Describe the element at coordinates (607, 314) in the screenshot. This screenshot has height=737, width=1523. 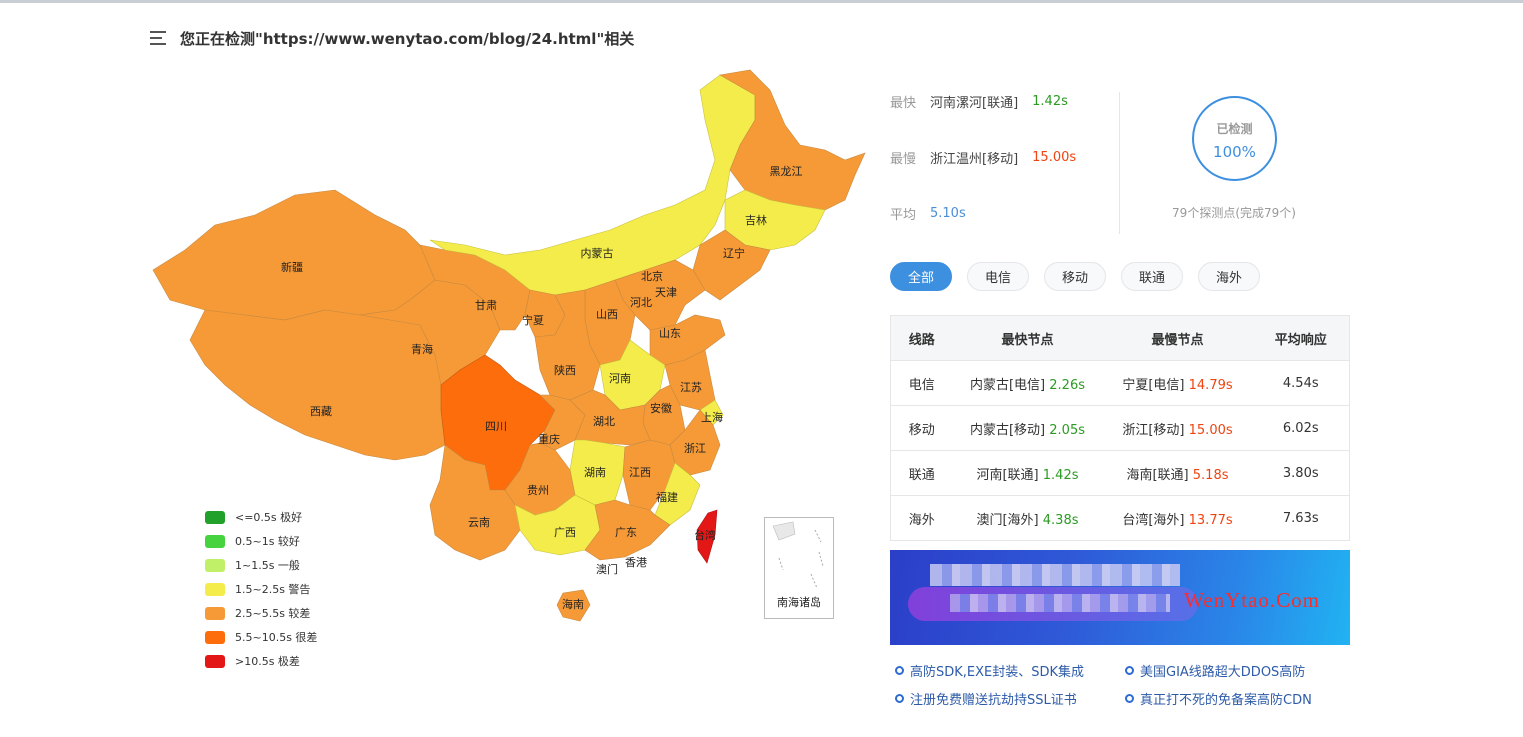
I see `label-shanxi: 山西` at that location.